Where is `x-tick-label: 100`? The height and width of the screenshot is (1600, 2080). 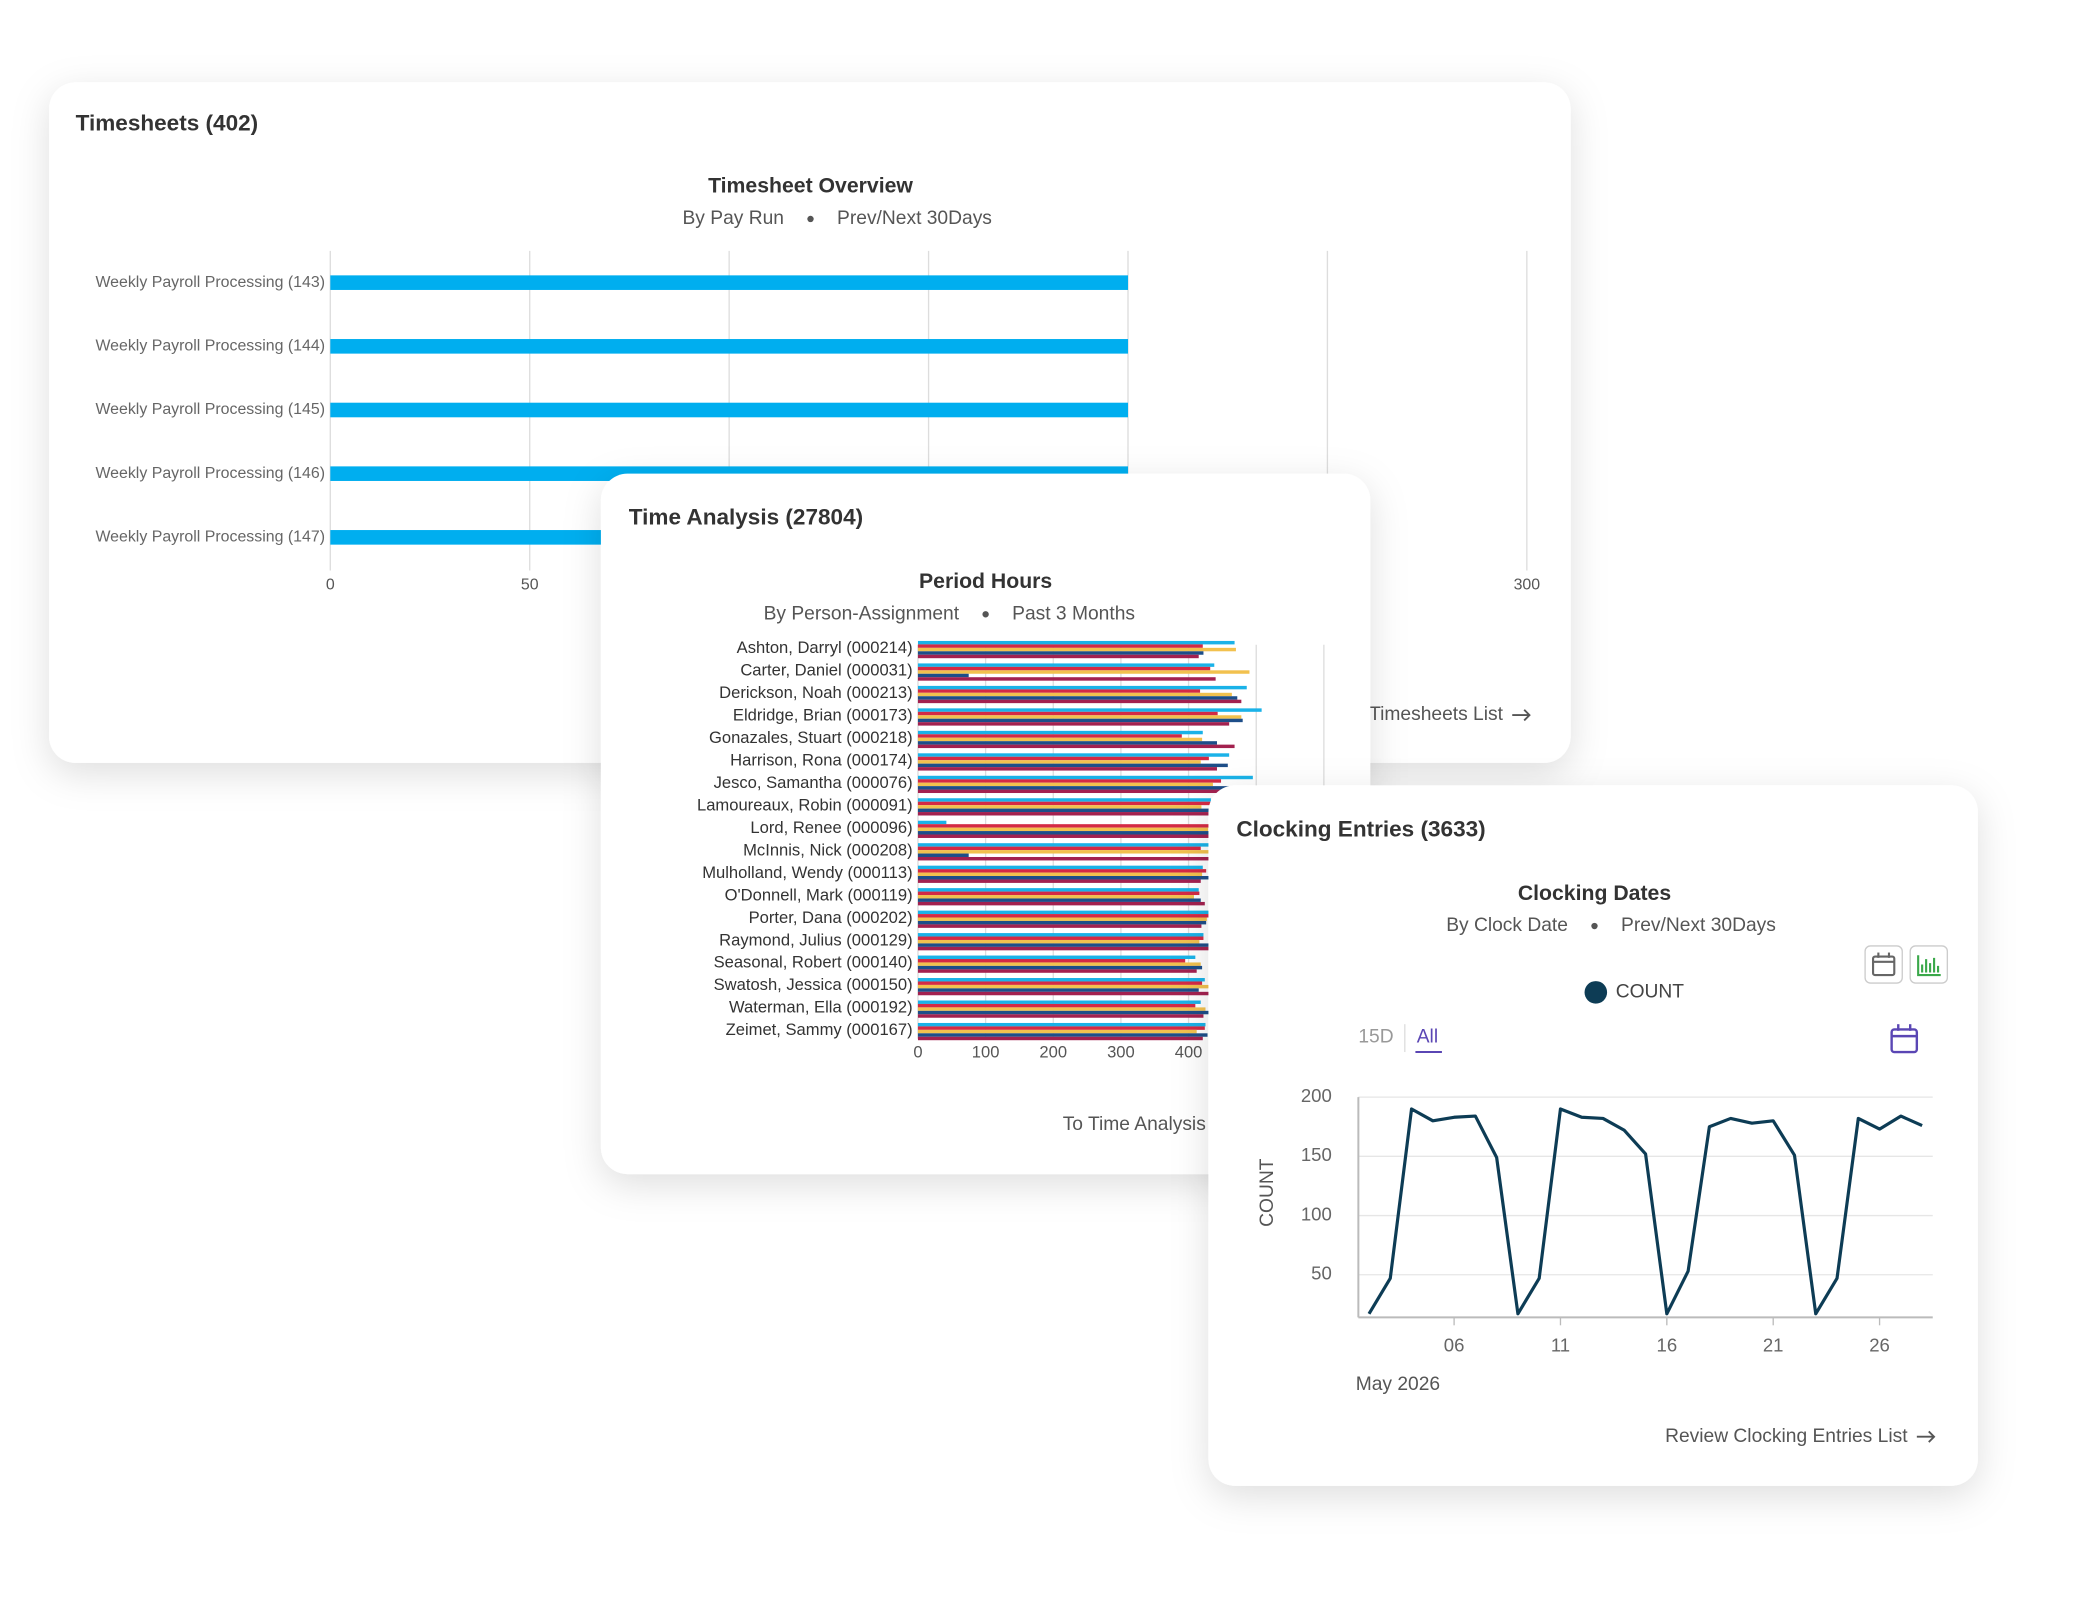
x-tick-label: 100 is located at coordinates (986, 1052).